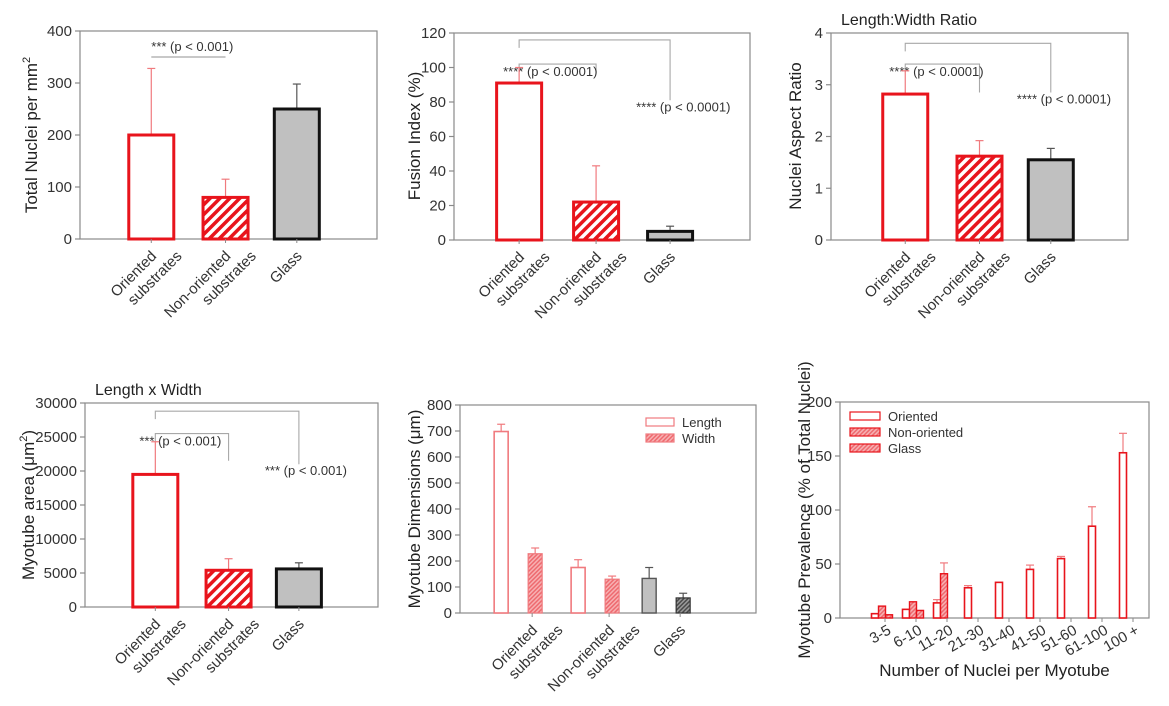 The image size is (1169, 706). I want to click on y-axis-label: Fusion Index (%), so click(414, 136).